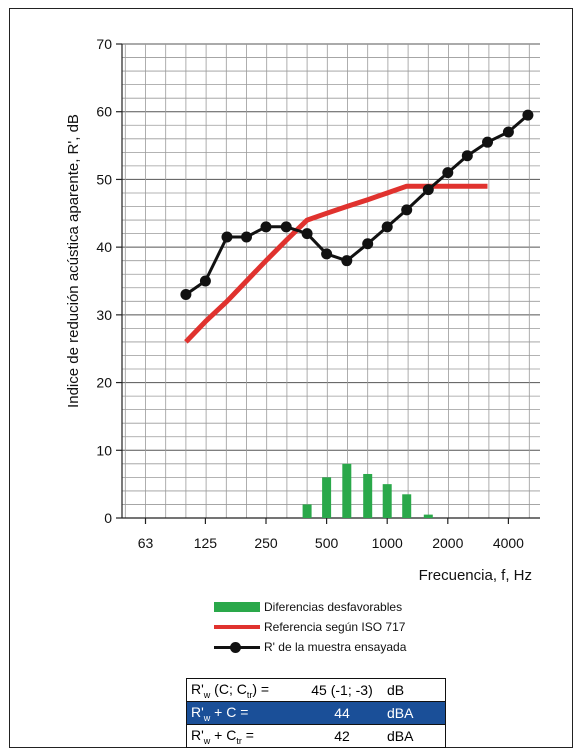  Describe the element at coordinates (508, 543) in the screenshot. I see `x-tick-label: 4000` at that location.